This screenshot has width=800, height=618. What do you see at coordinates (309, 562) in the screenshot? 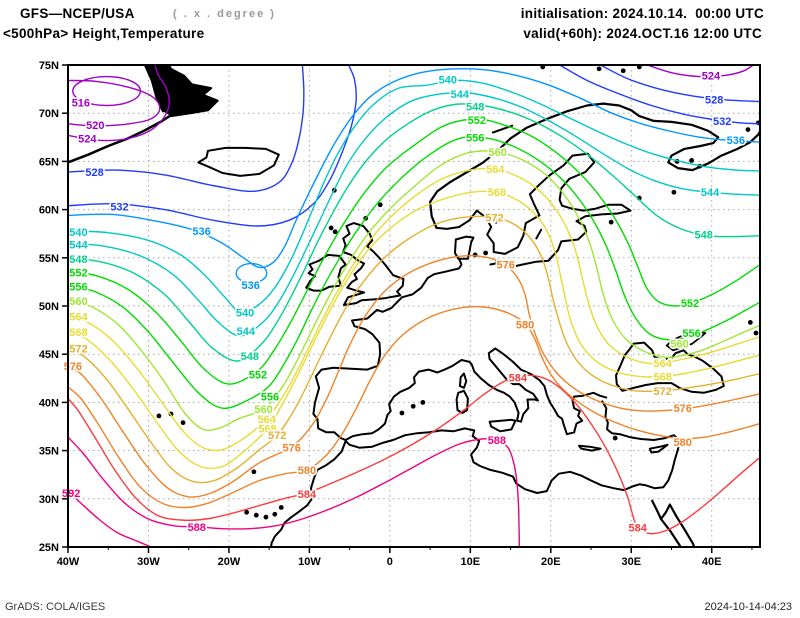
I see `x-axis-label: 10W` at bounding box center [309, 562].